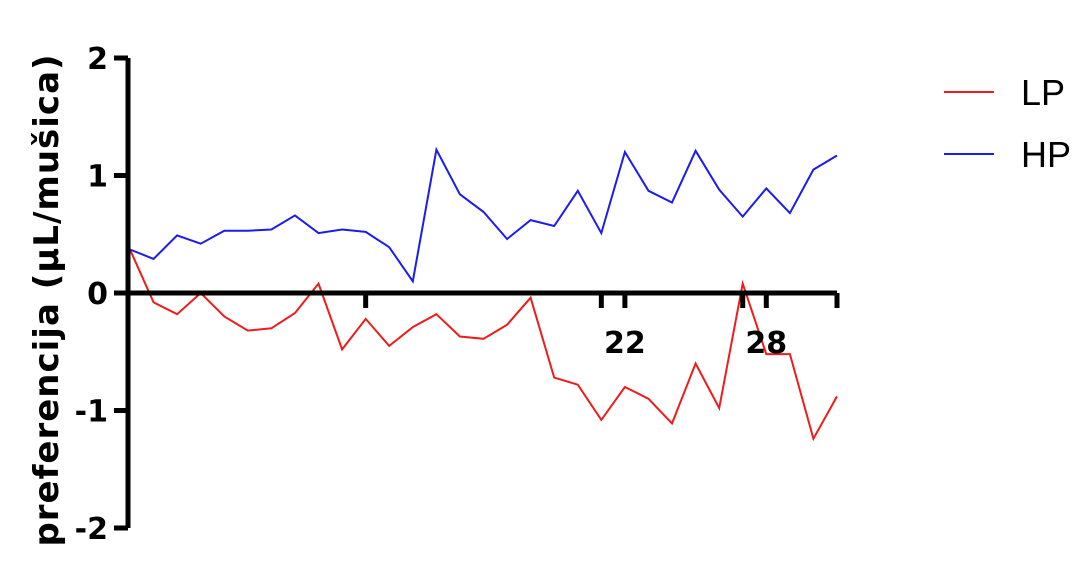 The image size is (1074, 571). I want to click on legend-label-lp: LP, so click(1043, 92).